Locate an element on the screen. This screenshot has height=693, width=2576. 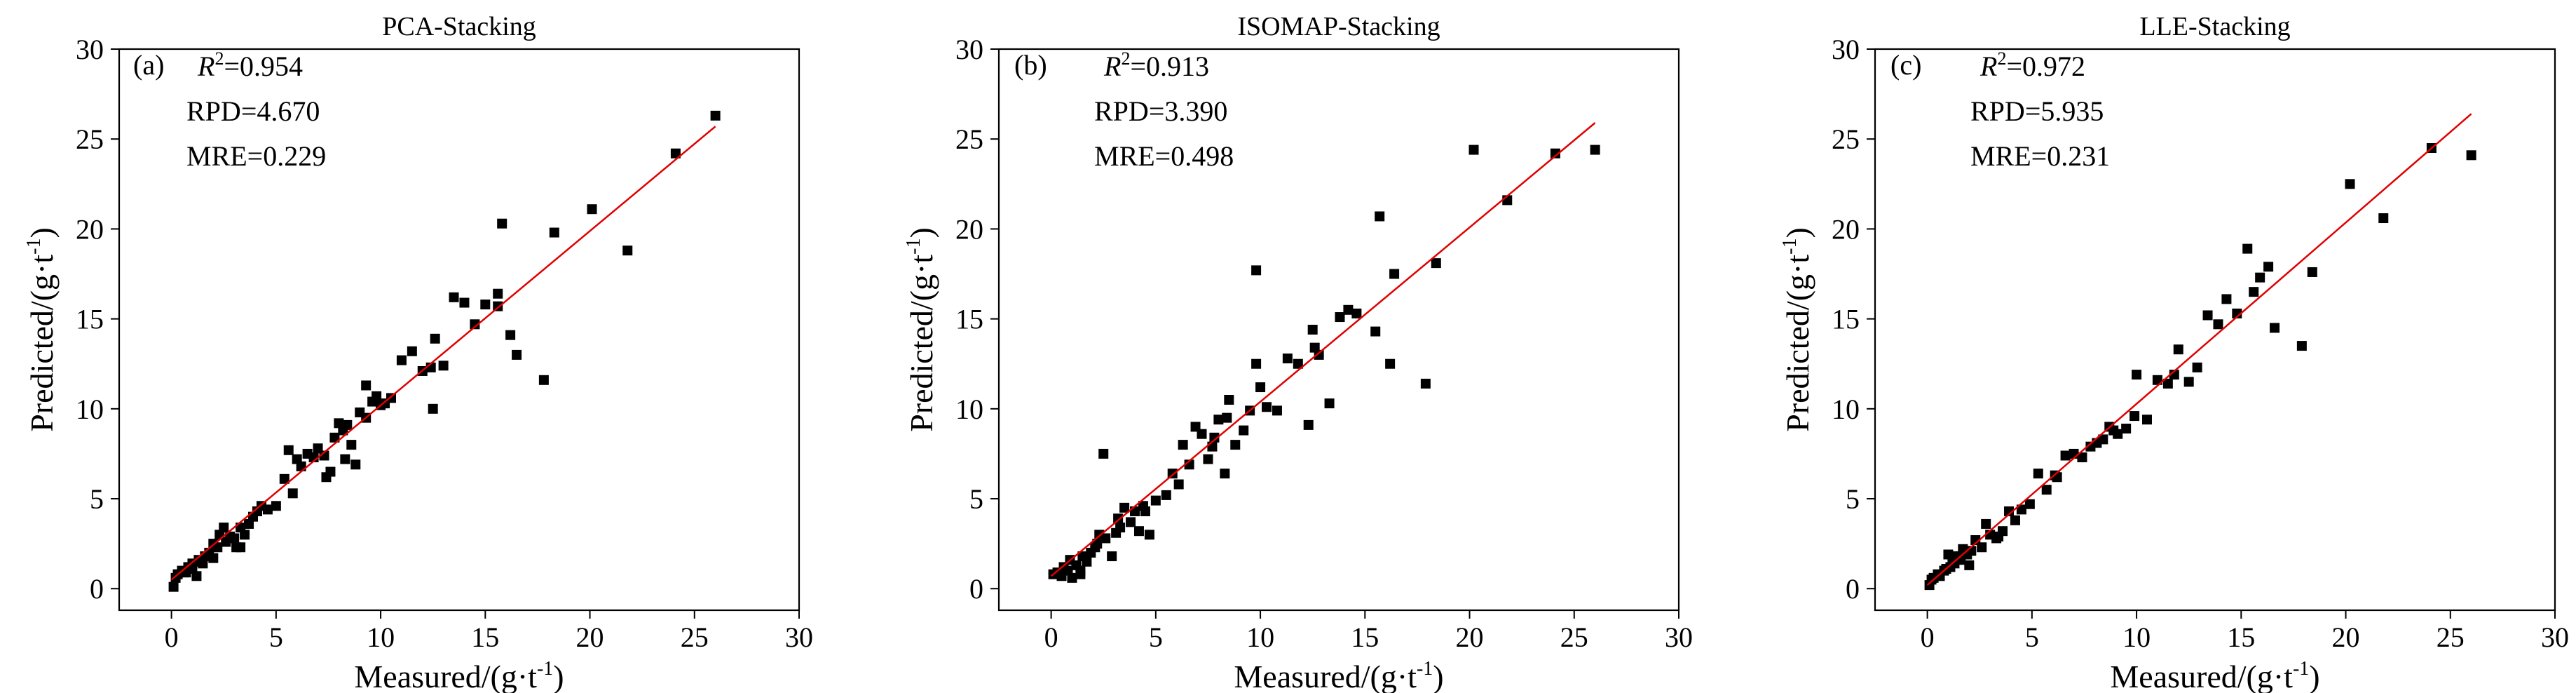
x-tick-label: 5 is located at coordinates (276, 637).